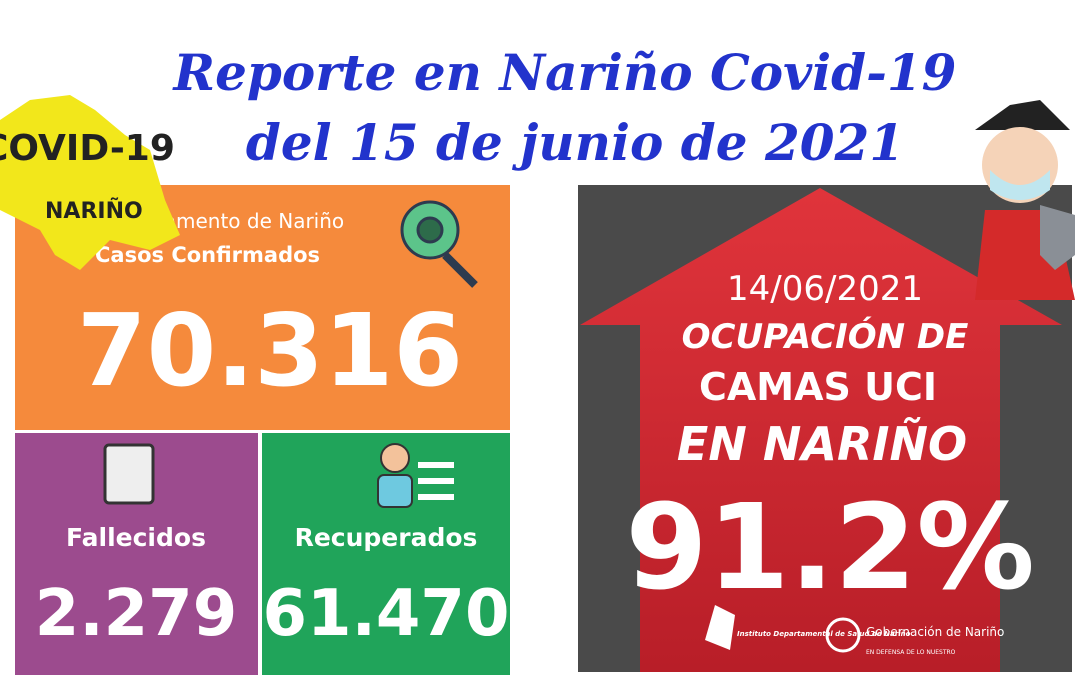 The width and height of the screenshot is (1080, 675). Describe the element at coordinates (911, 652) in the screenshot. I see `motto: EN DEFENSA DE LO NUESTRO` at that location.